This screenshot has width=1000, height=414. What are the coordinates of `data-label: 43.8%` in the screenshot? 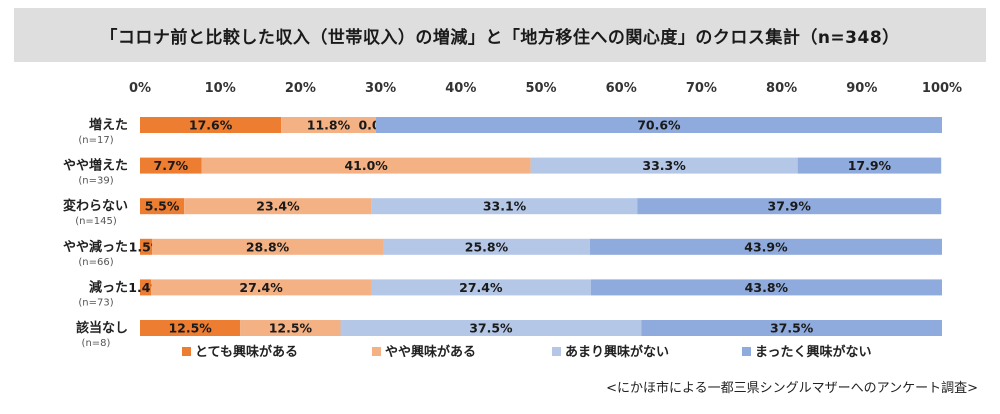 It's located at (767, 287).